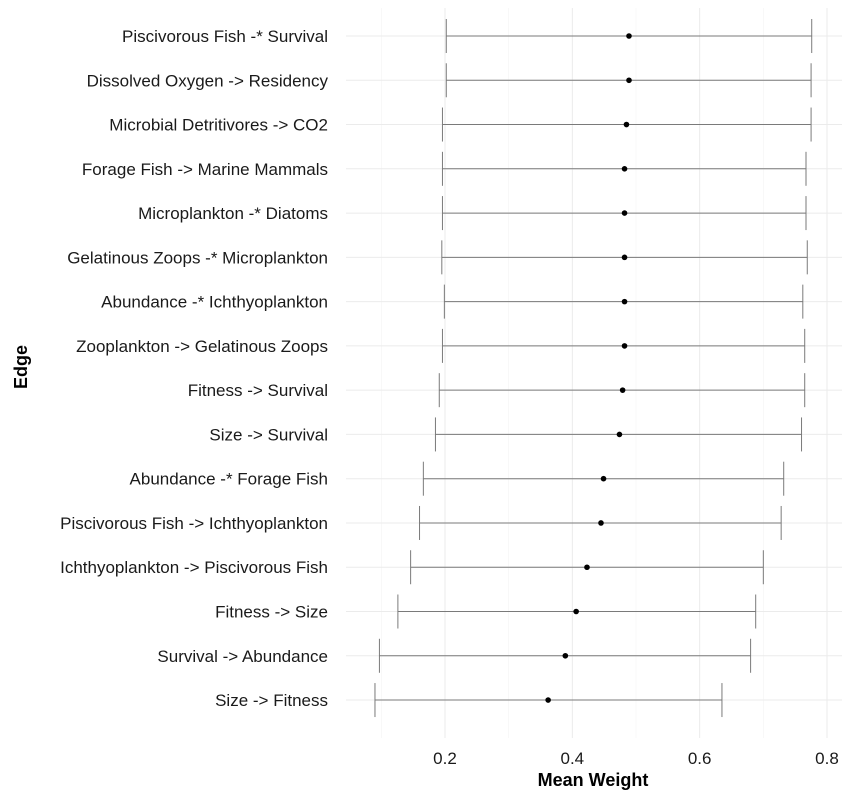  I want to click on x-tick-label: 0.6, so click(700, 758).